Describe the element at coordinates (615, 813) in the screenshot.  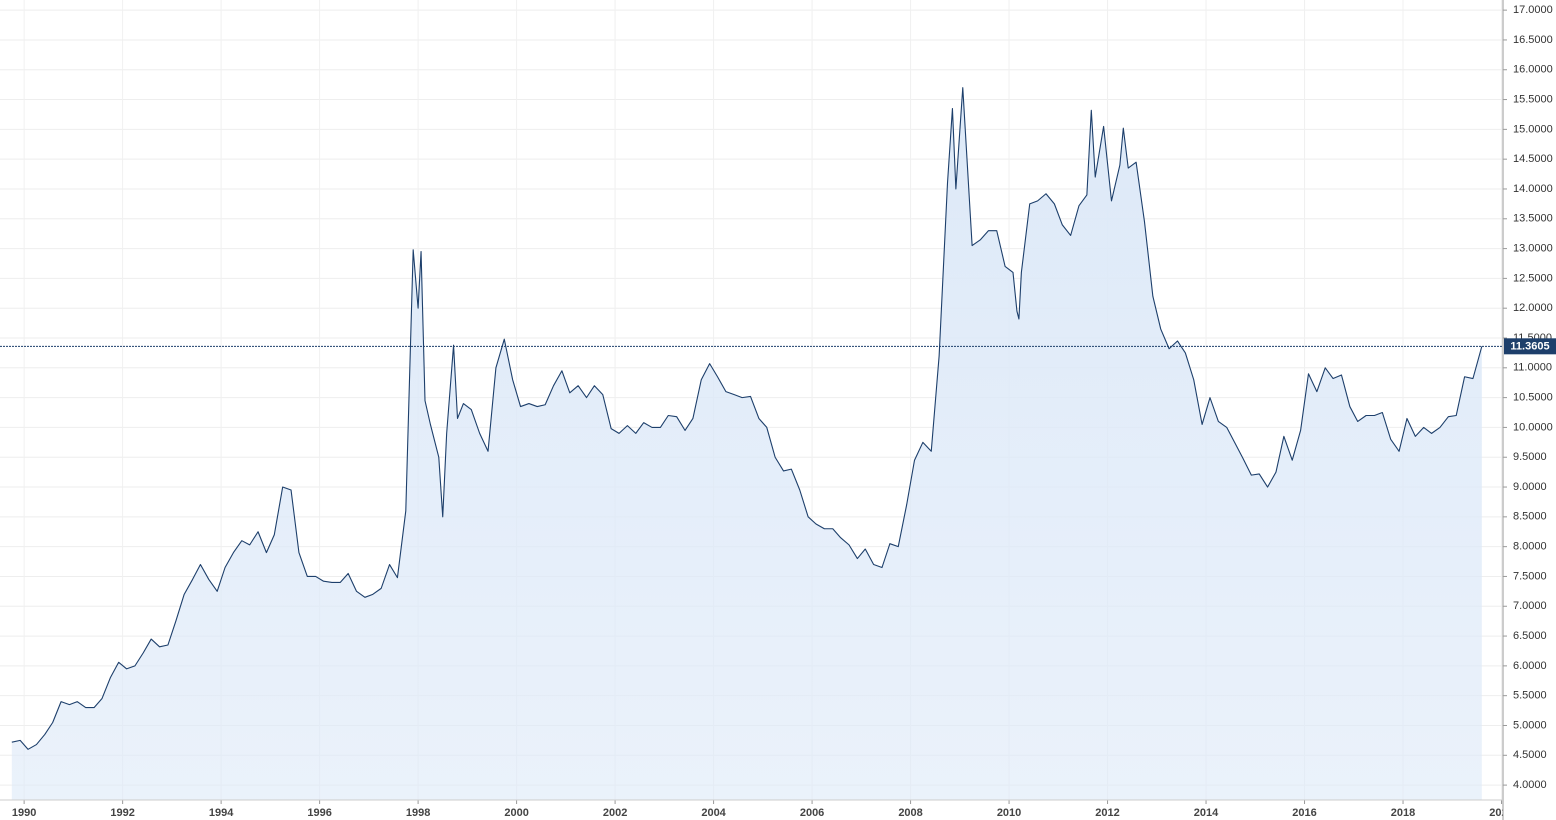
I see `x-tick-label: 2002` at that location.